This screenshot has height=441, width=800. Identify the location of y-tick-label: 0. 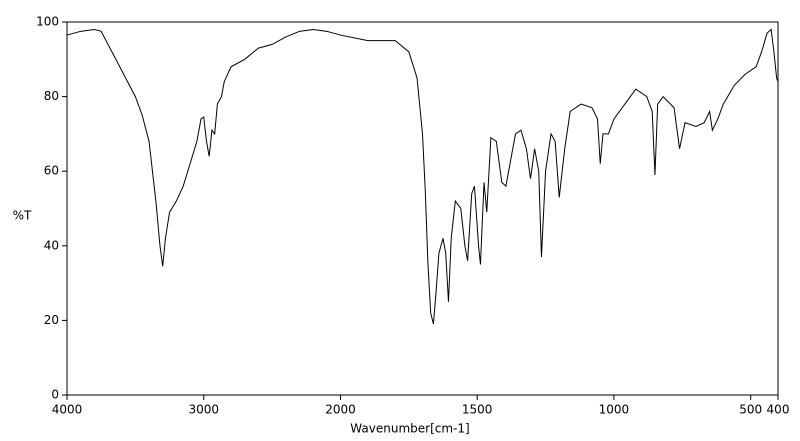
(55, 395).